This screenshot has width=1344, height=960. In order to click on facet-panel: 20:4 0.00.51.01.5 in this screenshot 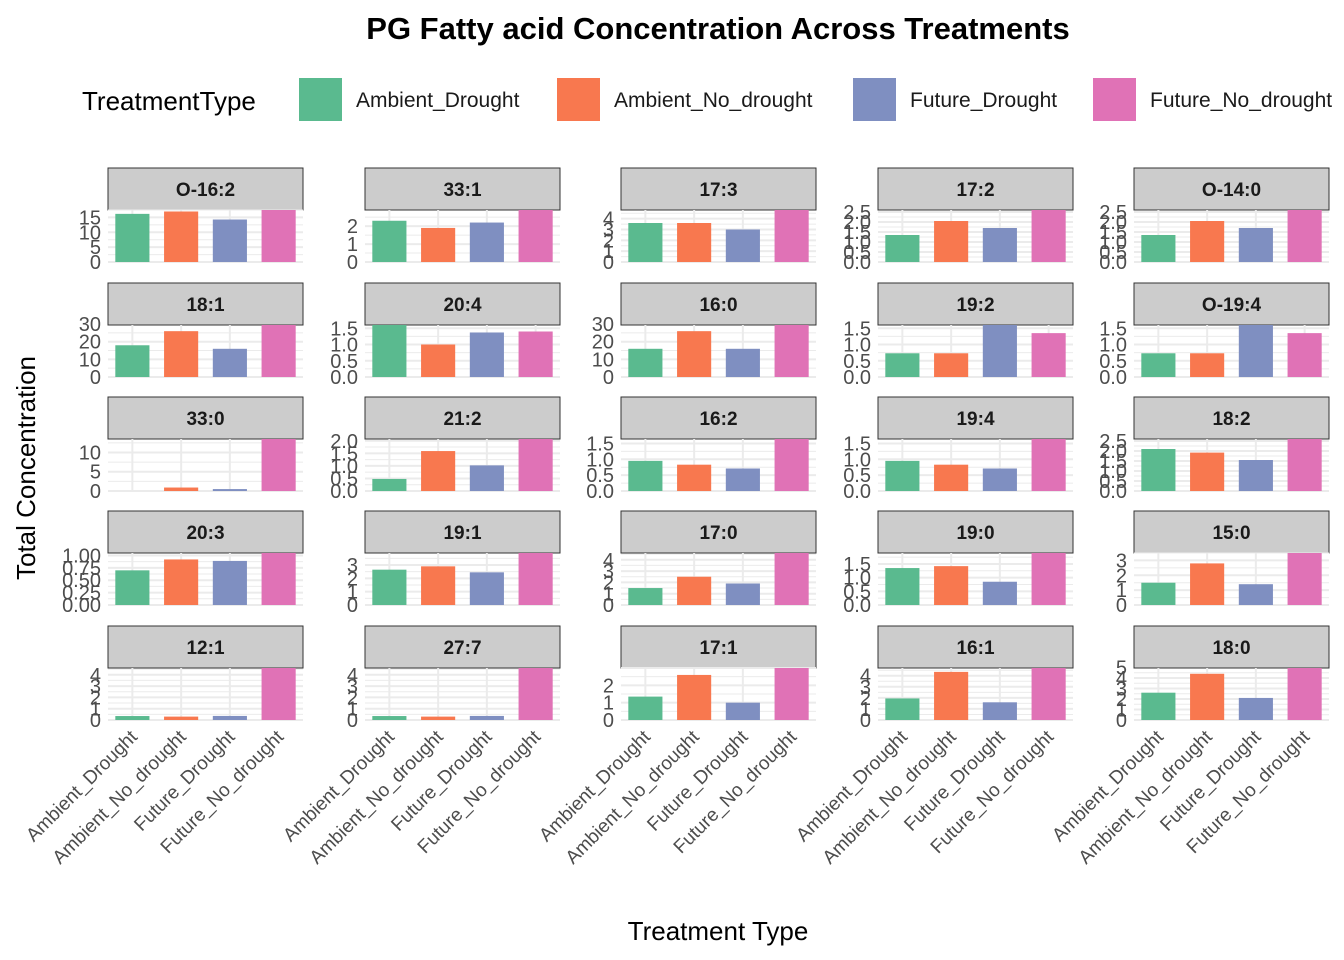, I will do `click(445, 335)`.